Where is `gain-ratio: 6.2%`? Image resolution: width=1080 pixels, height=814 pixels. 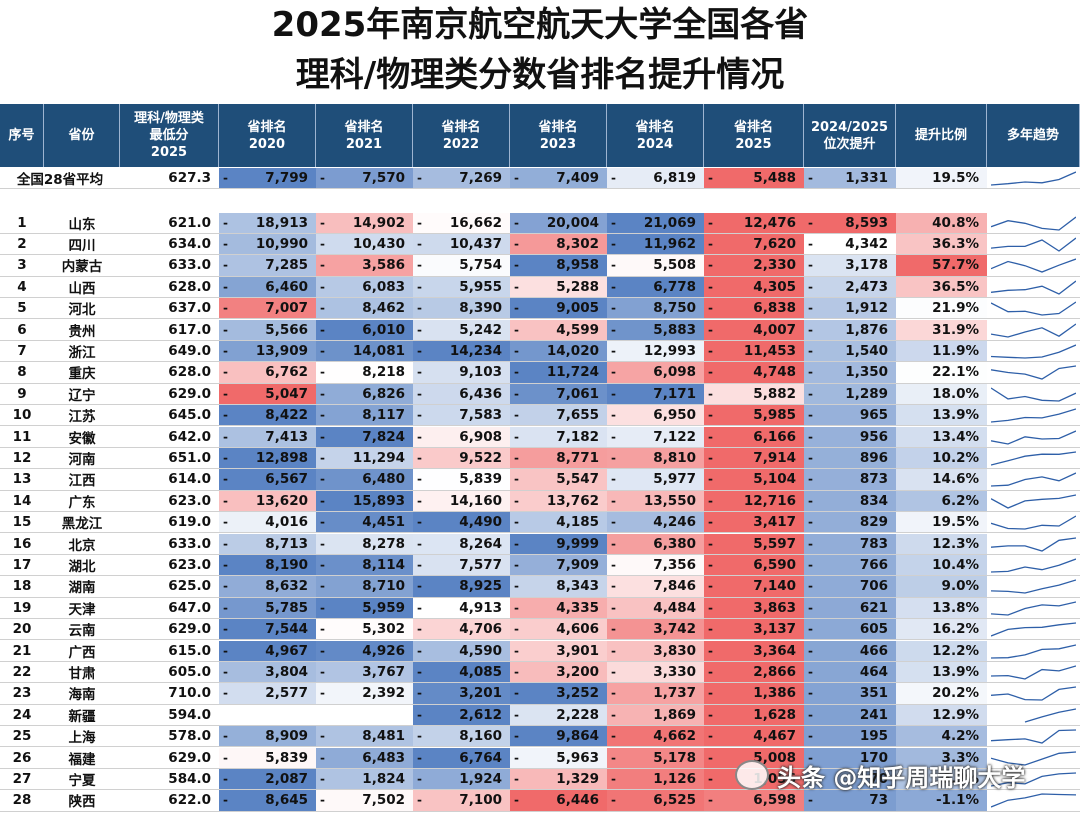 gain-ratio: 6.2% is located at coordinates (941, 779).